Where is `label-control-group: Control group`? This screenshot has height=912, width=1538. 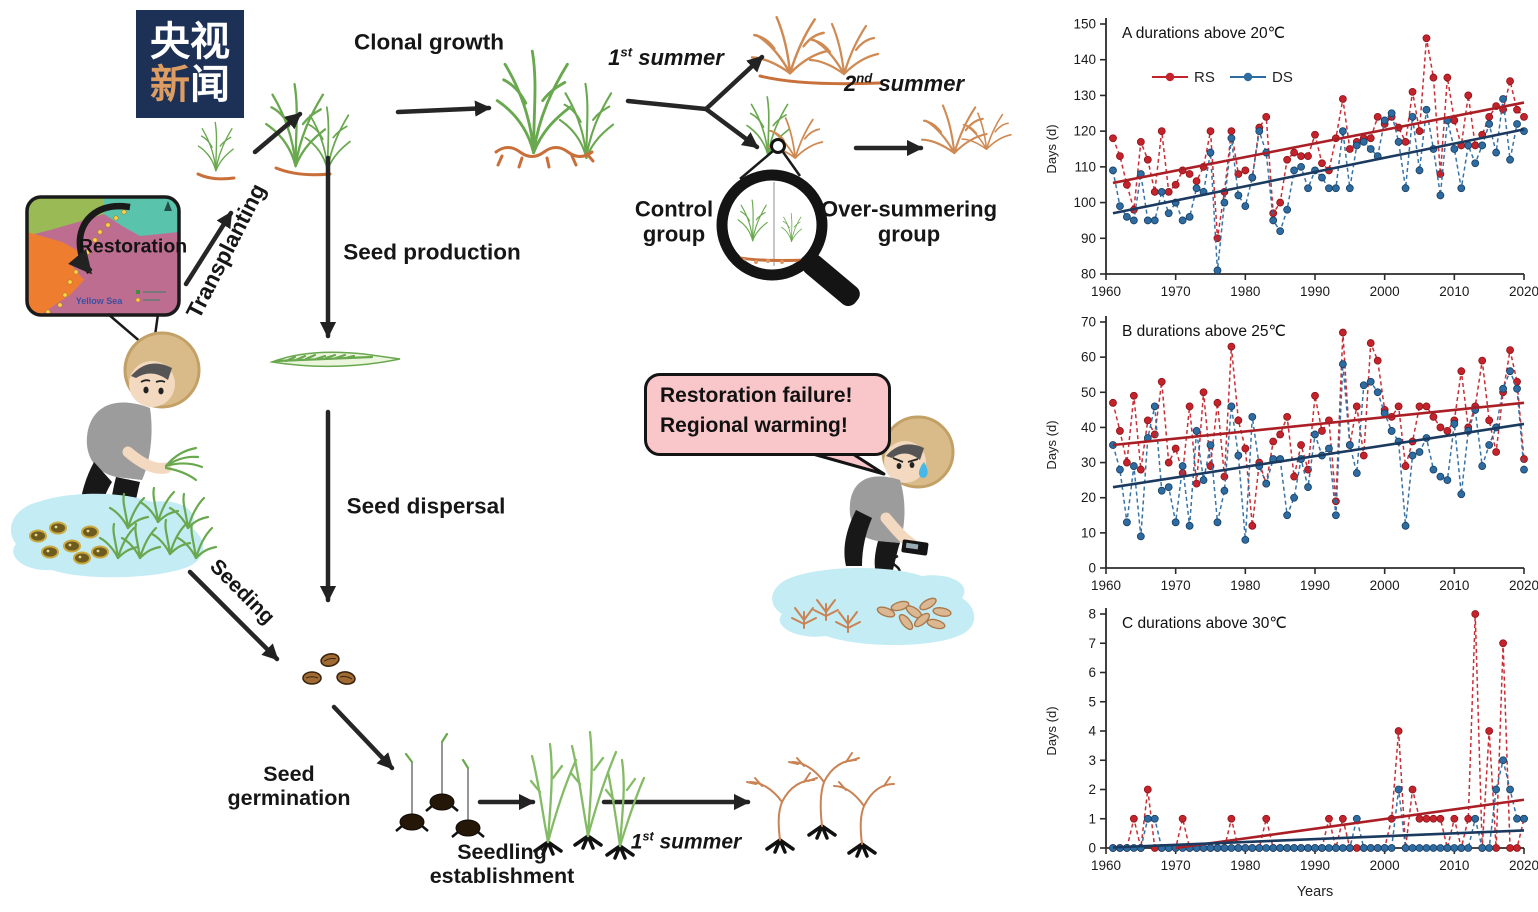 label-control-group: Control group is located at coordinates (674, 221).